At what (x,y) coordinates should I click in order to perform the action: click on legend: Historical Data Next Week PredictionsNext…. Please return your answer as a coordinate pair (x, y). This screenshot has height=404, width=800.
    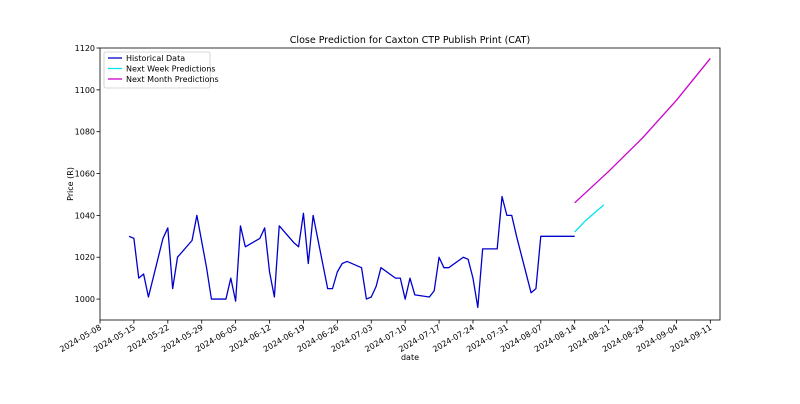
    Looking at the image, I should click on (161, 70).